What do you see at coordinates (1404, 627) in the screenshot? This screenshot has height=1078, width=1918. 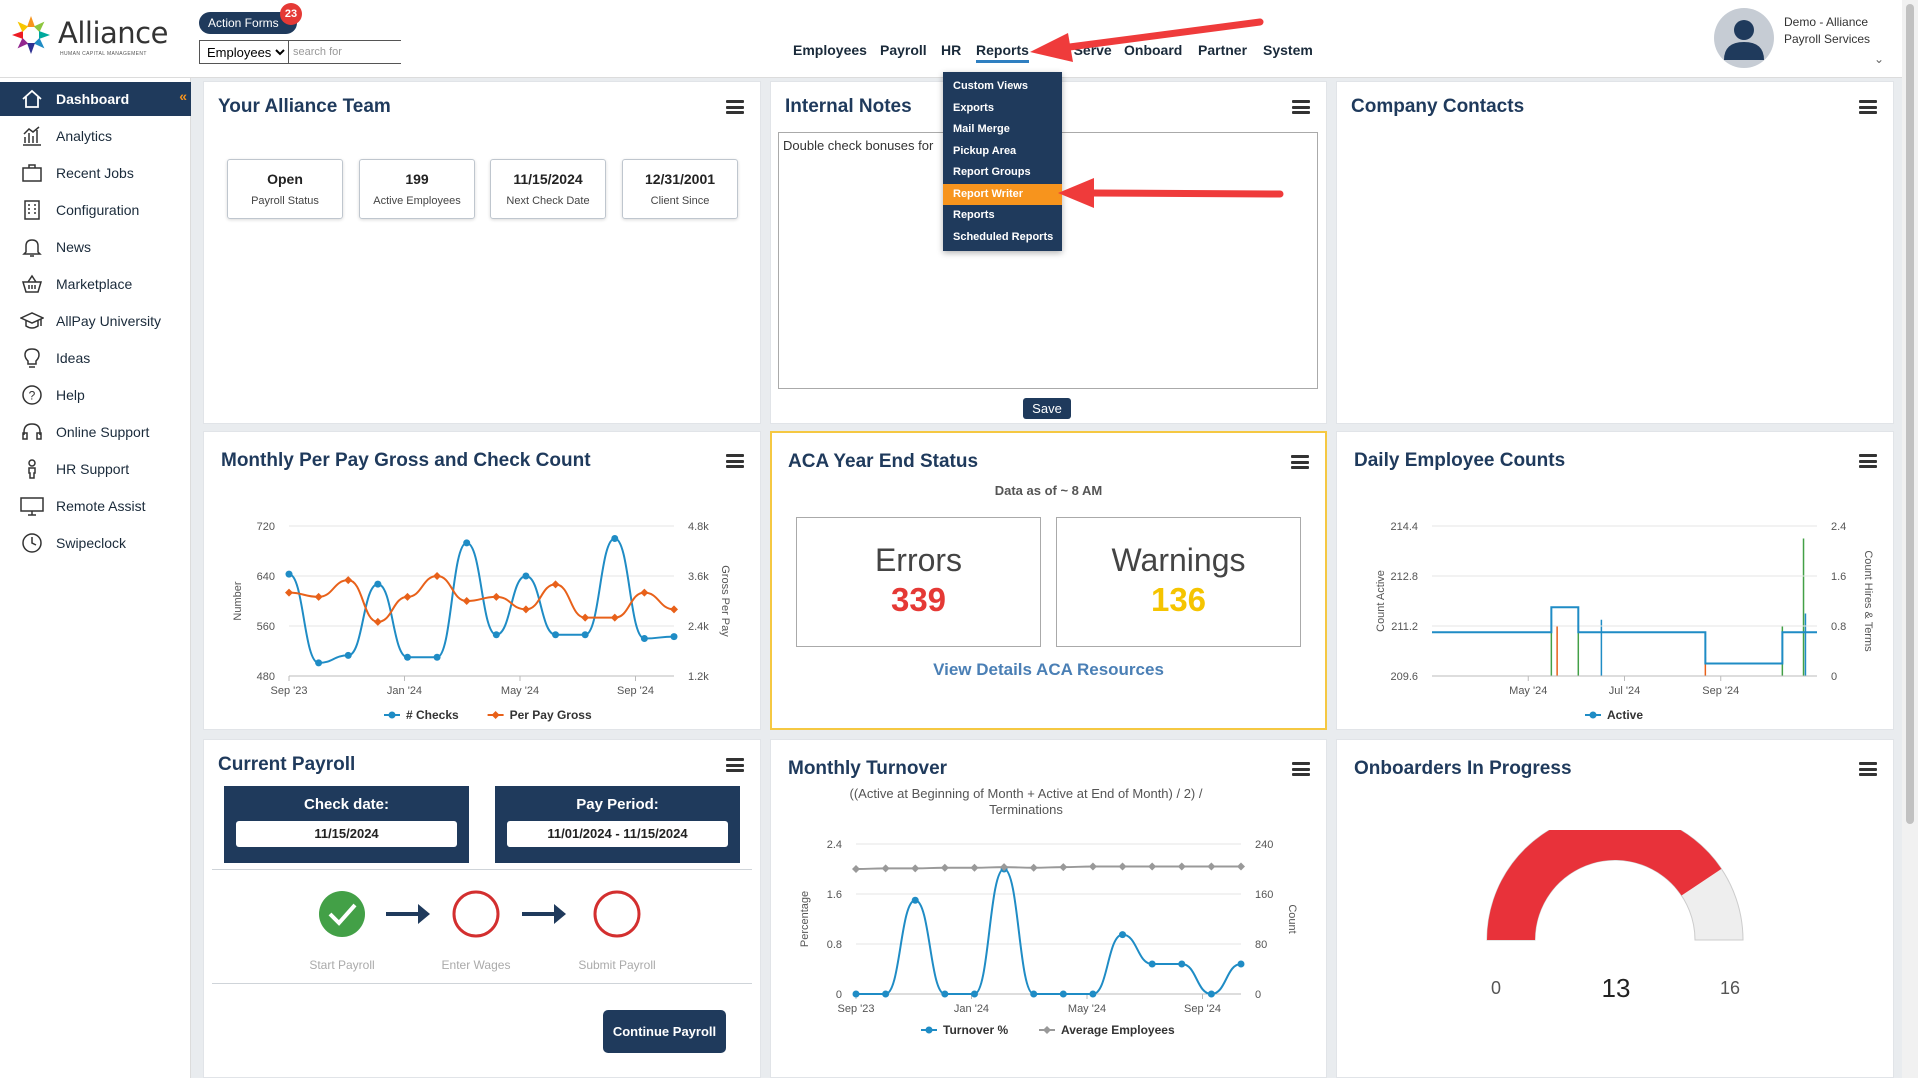 I see `y-tick-label: 211.2` at bounding box center [1404, 627].